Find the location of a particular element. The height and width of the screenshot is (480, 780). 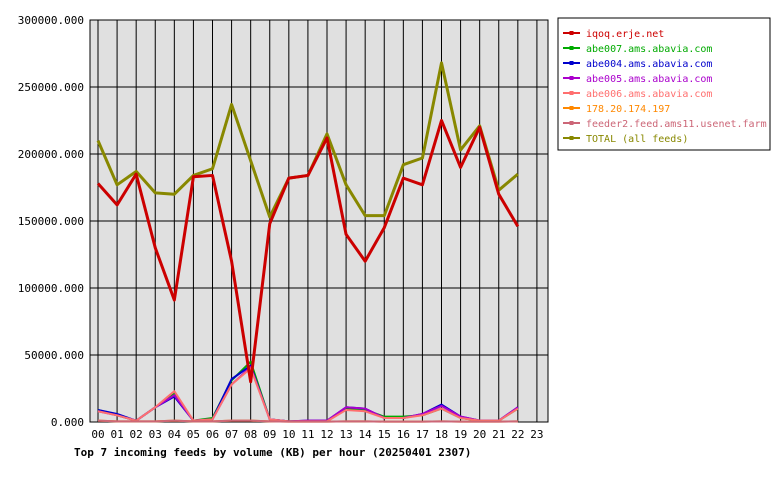

legend-label: feeder2.feed.ams11.usenet.farm is located at coordinates (676, 124).